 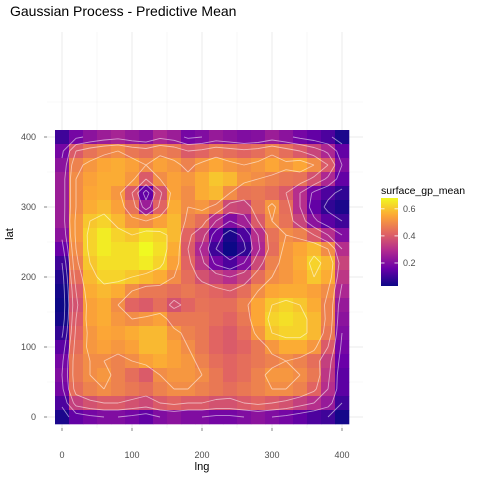 I want to click on heatmap-cell-r16-c11, so click(x=216, y=361).